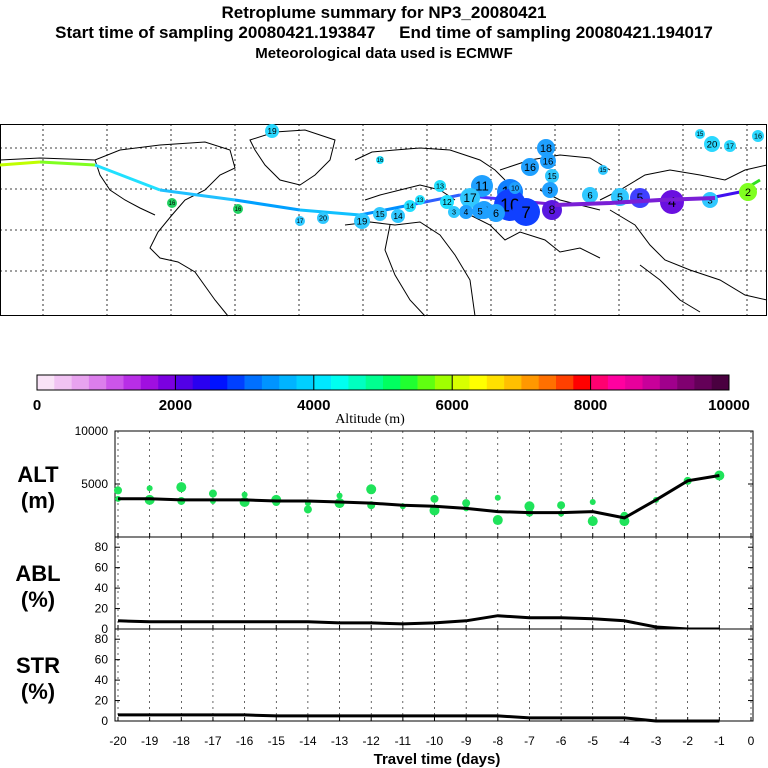  What do you see at coordinates (267, 205) in the screenshot?
I see `trajectory-segment` at bounding box center [267, 205].